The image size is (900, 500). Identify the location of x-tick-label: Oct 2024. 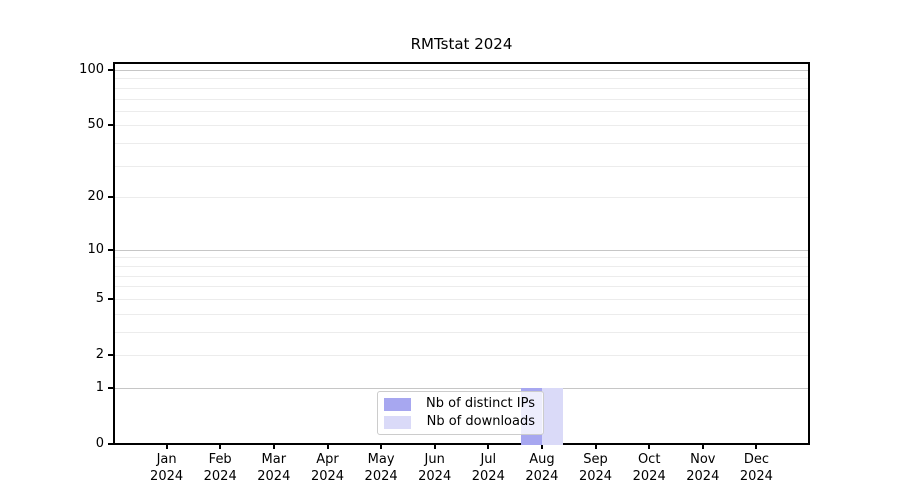
(649, 468).